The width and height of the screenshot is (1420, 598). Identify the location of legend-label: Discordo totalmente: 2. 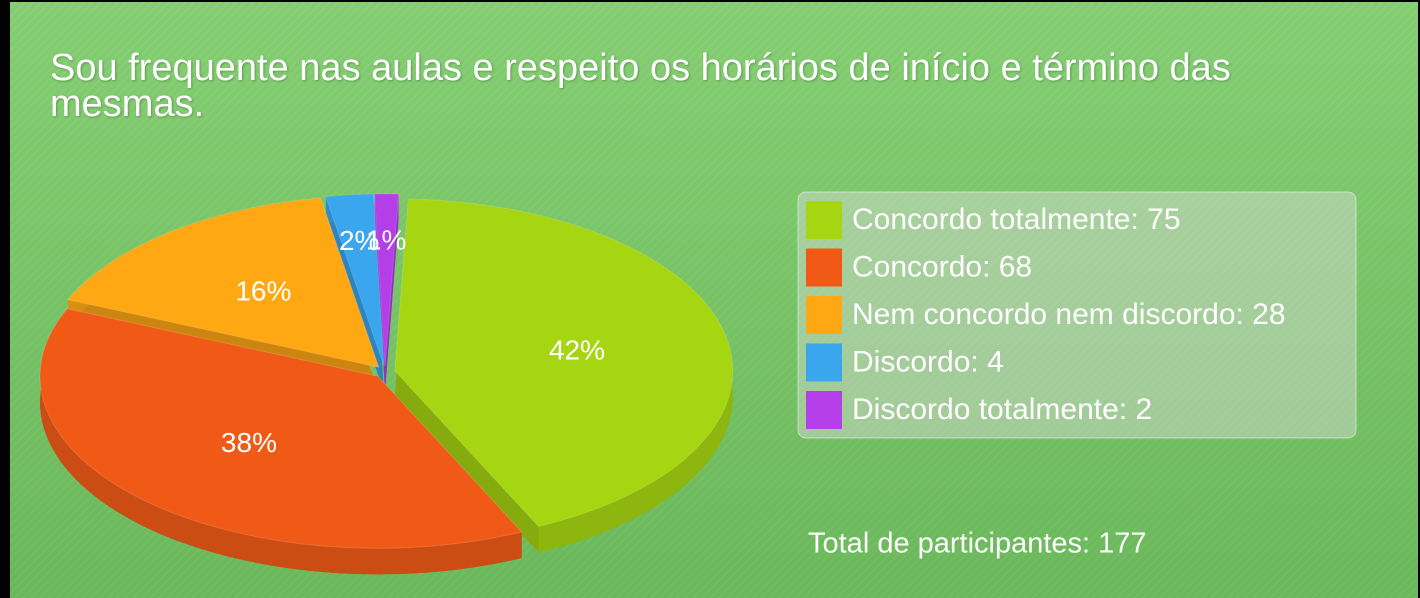
(1002, 409).